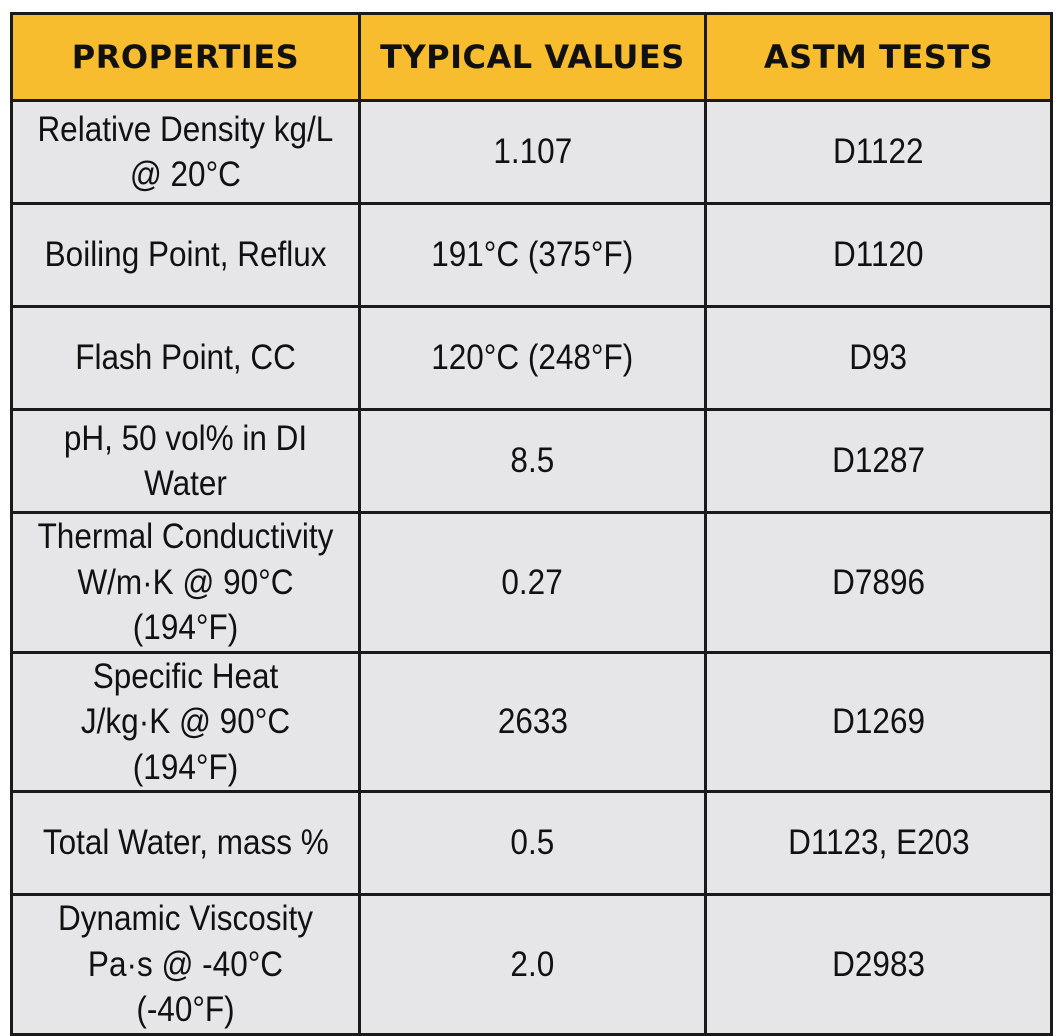 The width and height of the screenshot is (1062, 1036). I want to click on property-text: pH, 50 vol% in DI Water, so click(185, 461).